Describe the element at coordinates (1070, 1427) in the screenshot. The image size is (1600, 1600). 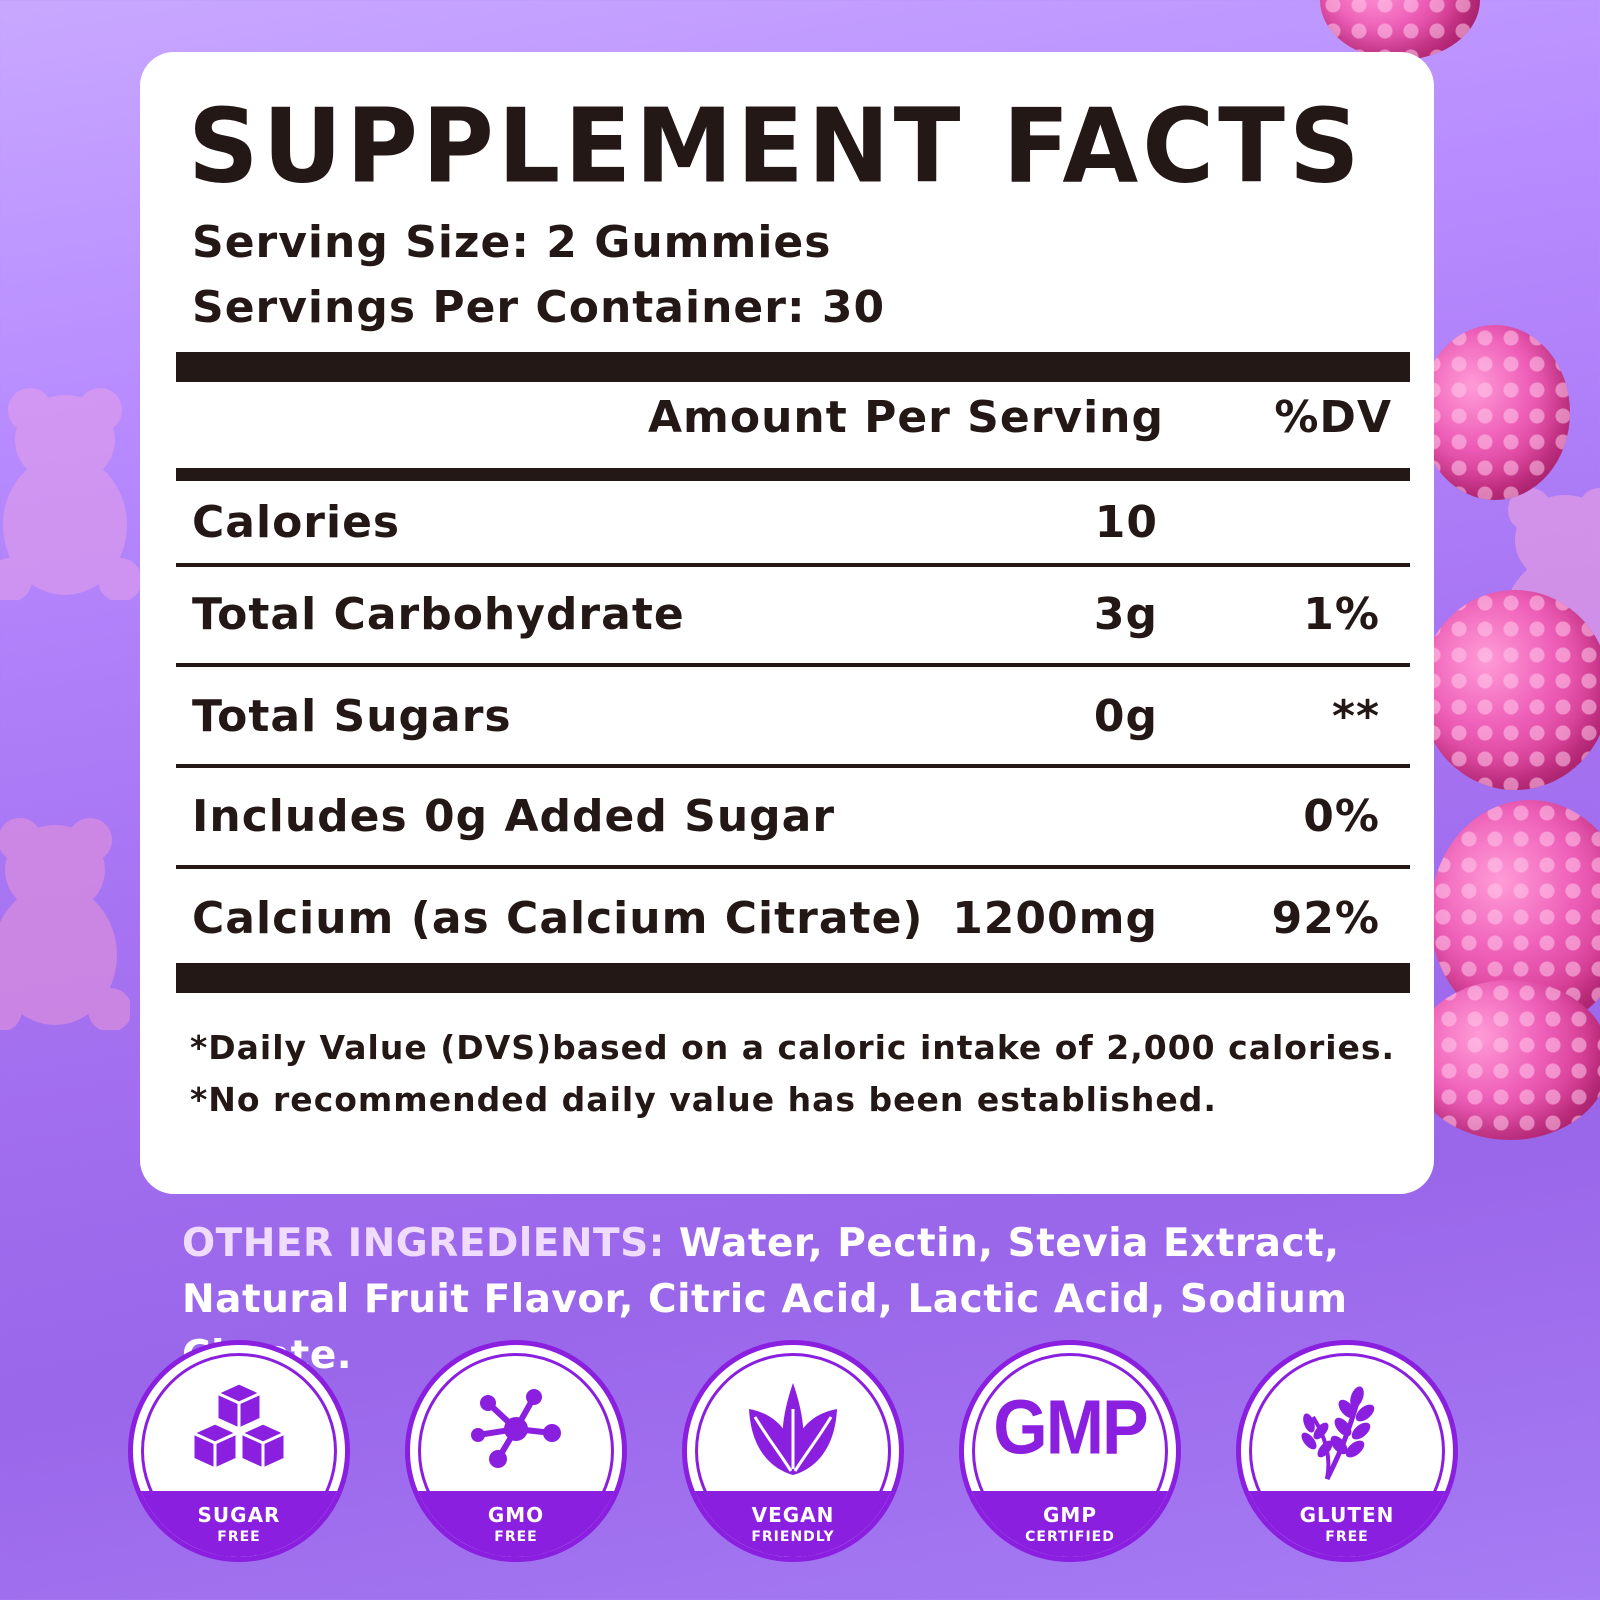
I see `gmp-icon: GMP` at that location.